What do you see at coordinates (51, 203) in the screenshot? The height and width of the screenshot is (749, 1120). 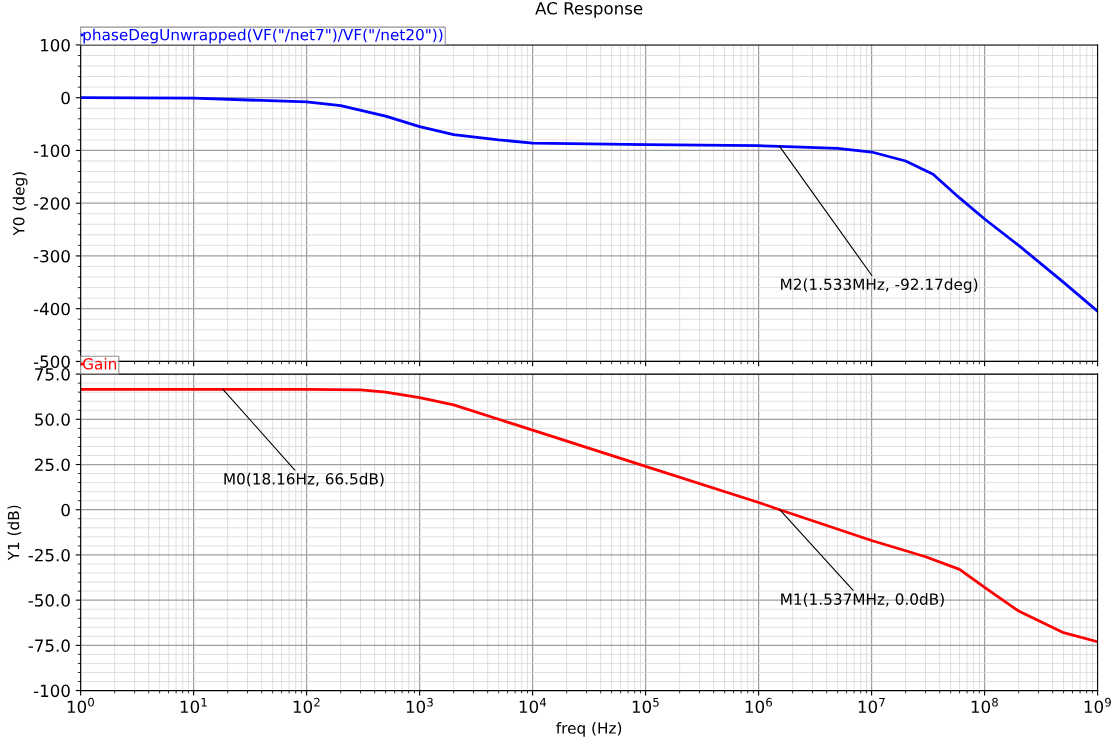 I see `y-tick-label: -200` at bounding box center [51, 203].